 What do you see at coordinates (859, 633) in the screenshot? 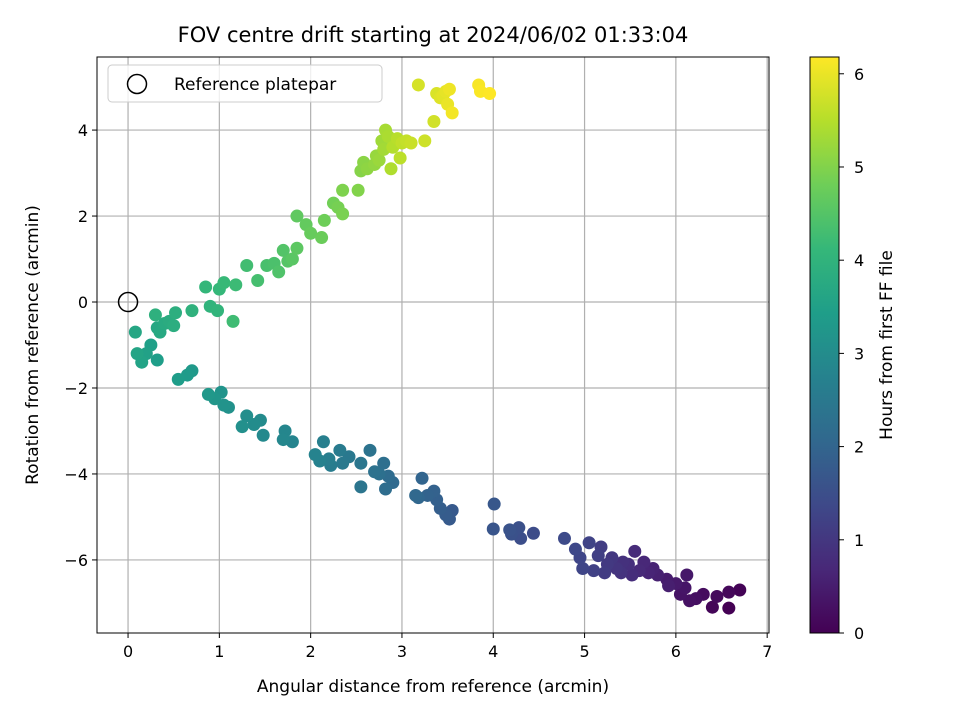
I see `colorbar-tick-label: 0` at bounding box center [859, 633].